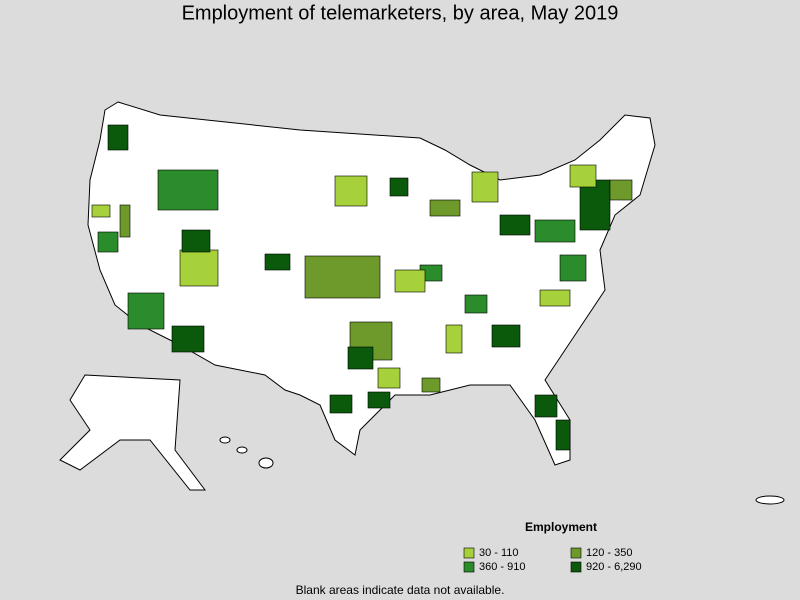 Image resolution: width=800 pixels, height=600 pixels. What do you see at coordinates (132, 432) in the screenshot?
I see `alaska` at bounding box center [132, 432].